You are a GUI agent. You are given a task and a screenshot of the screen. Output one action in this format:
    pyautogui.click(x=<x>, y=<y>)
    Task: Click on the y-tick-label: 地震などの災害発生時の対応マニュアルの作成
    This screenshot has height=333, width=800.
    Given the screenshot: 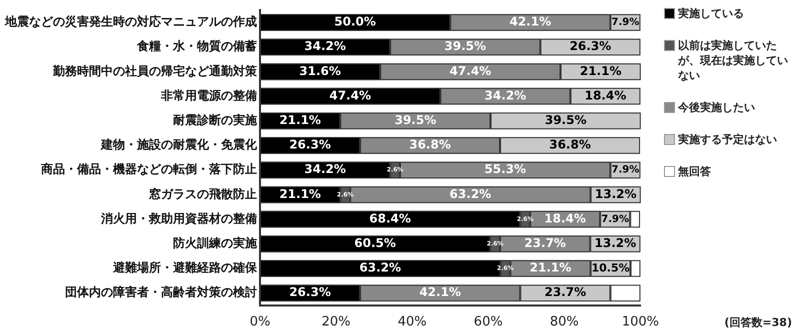 What is the action you would take?
    pyautogui.click(x=130, y=21)
    